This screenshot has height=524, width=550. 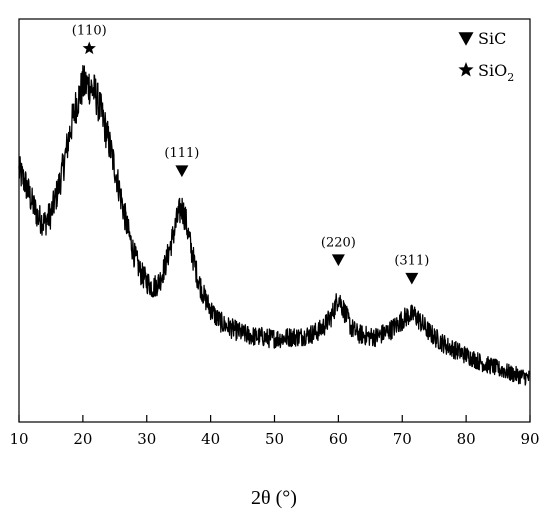 I want to click on legend-label-sio2: SiO2, so click(x=496, y=72).